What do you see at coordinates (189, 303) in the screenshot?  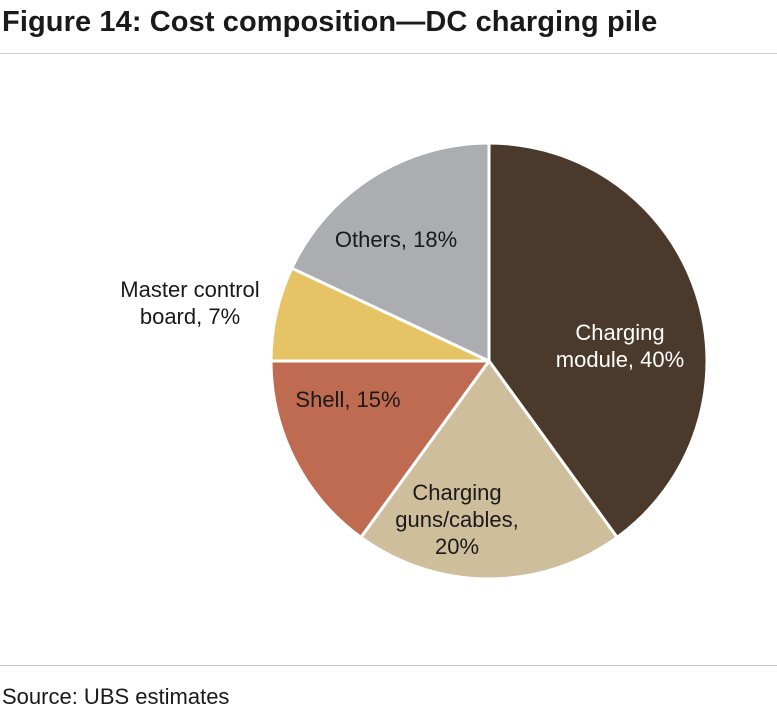 I see `slice-label-master-control-board: Master control board, 7%` at bounding box center [189, 303].